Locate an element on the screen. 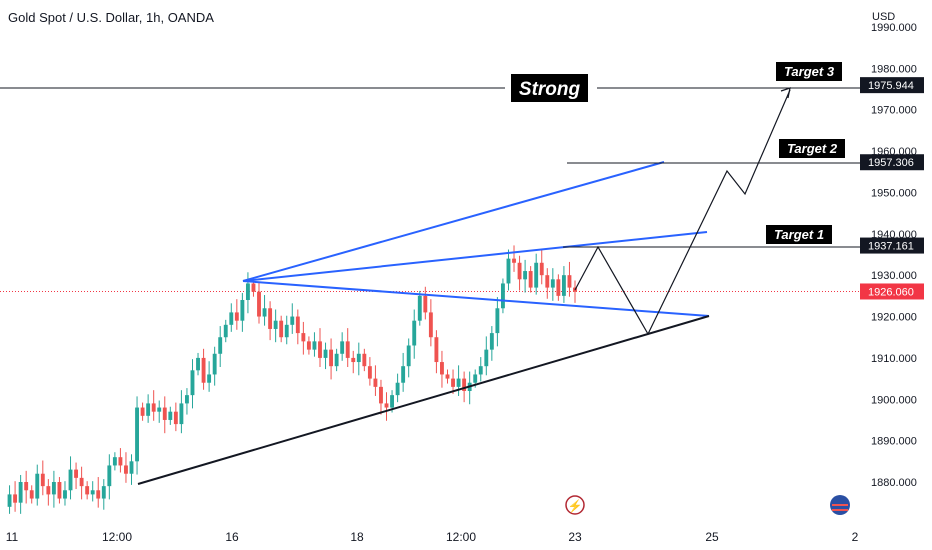  y-tick-label: 1990.000 is located at coordinates (894, 28).